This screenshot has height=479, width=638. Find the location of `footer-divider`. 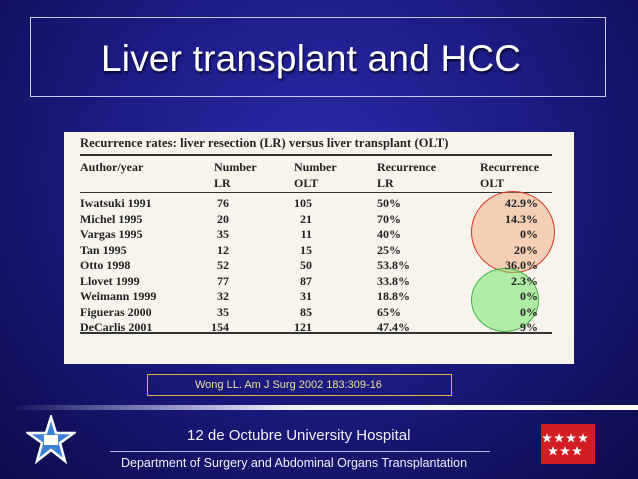

footer-divider is located at coordinates (324, 407).